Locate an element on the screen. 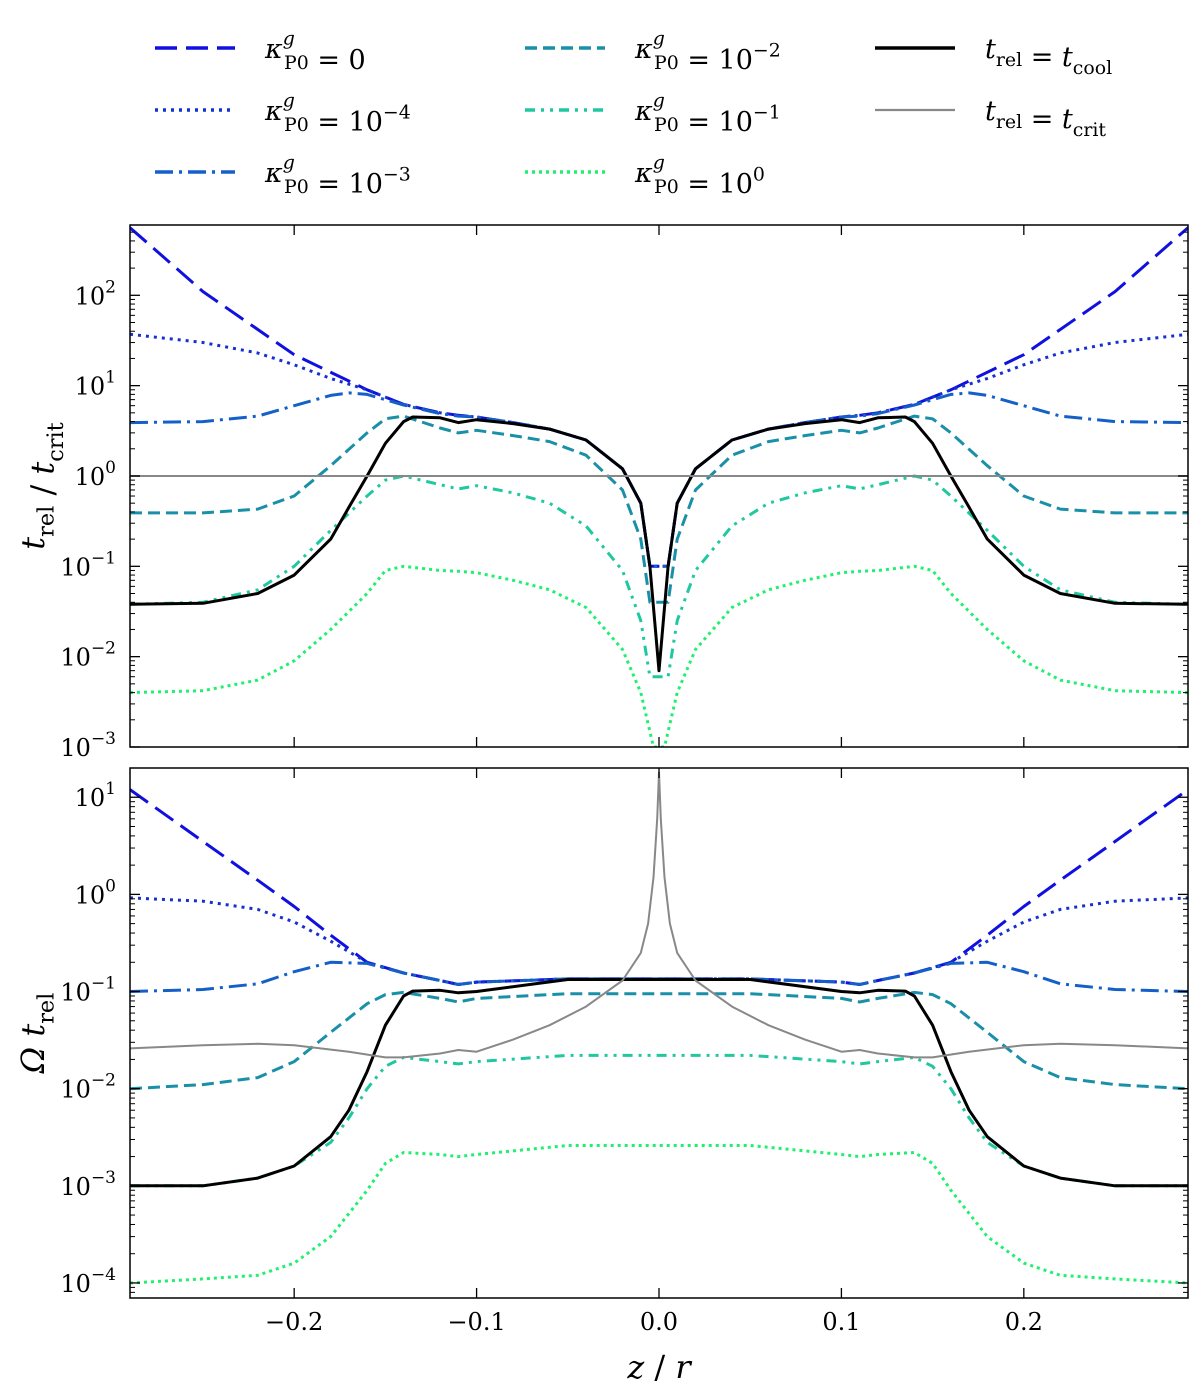 The height and width of the screenshot is (1396, 1200). x-tick-label: −0.2 is located at coordinates (294, 1322).